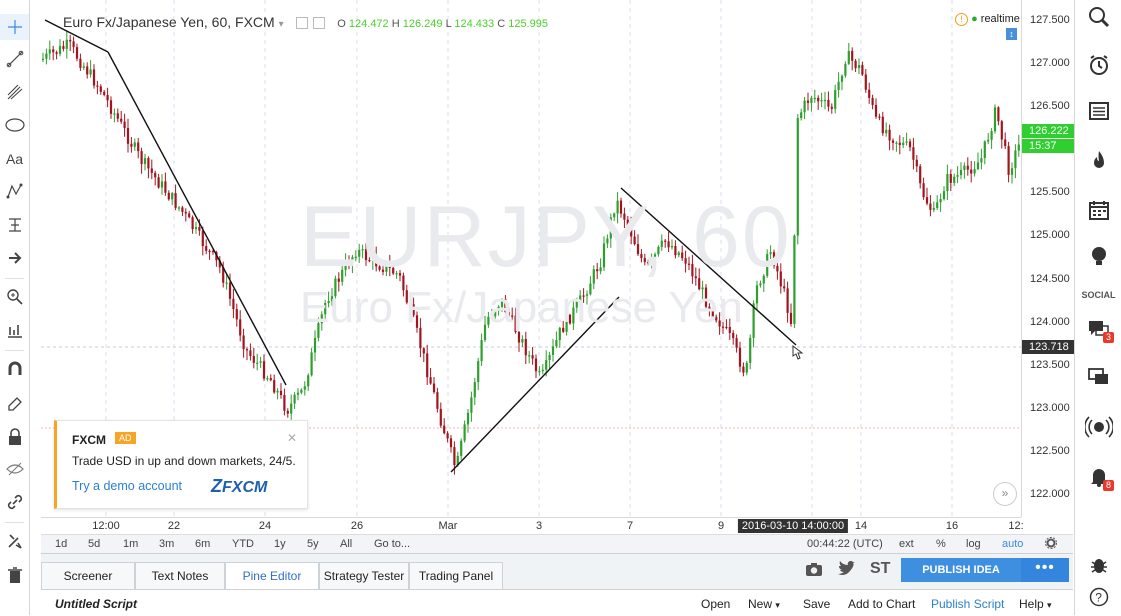 This screenshot has height=616, width=1121. What do you see at coordinates (14, 502) in the screenshot?
I see `link-icon` at bounding box center [14, 502].